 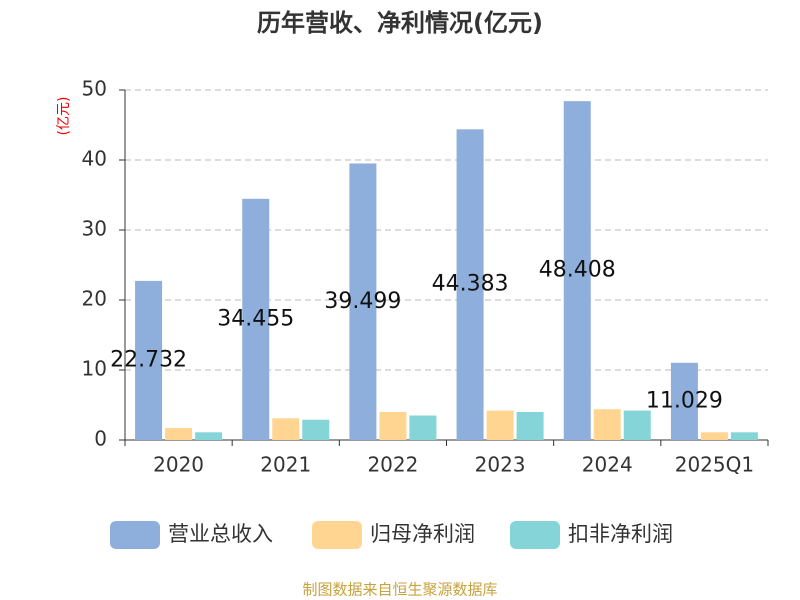 I want to click on data-label: 34.455, so click(x=255, y=318).